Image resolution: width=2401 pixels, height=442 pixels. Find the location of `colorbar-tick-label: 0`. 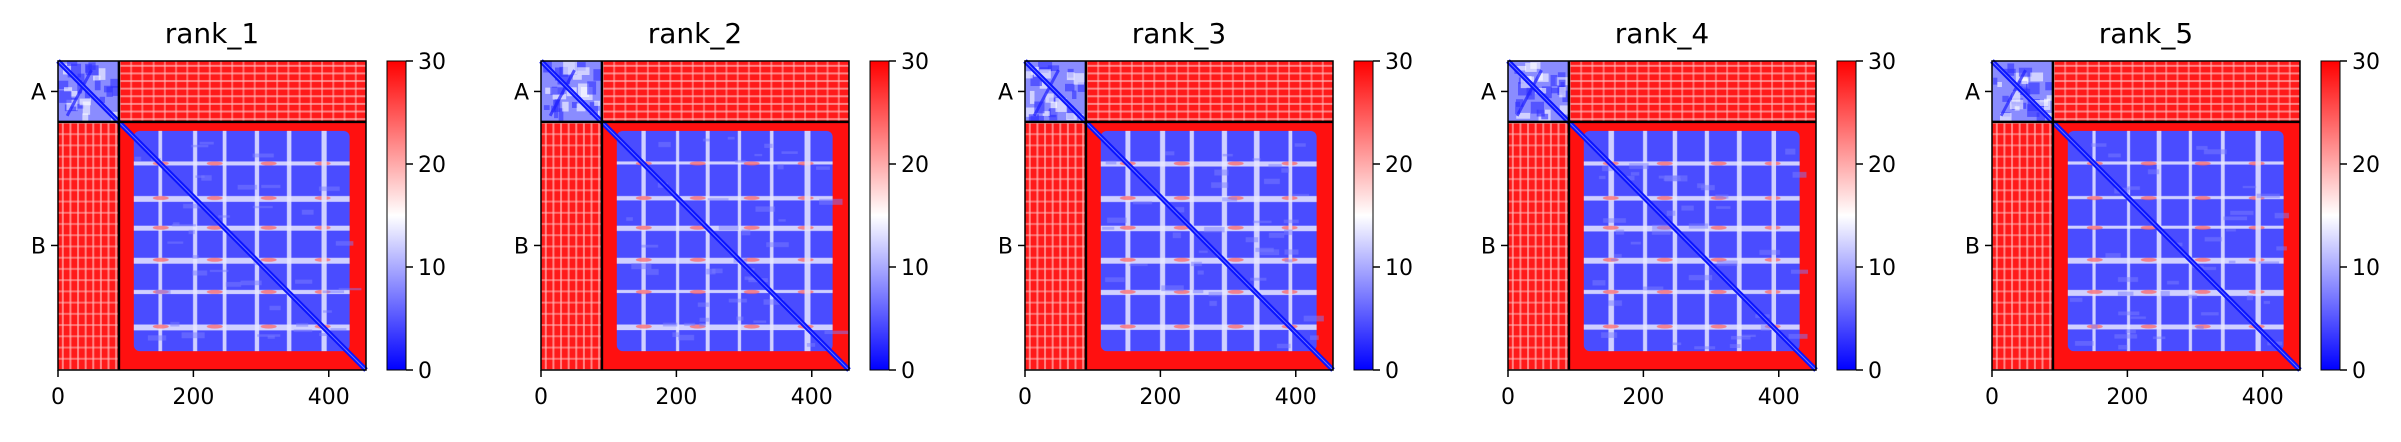

colorbar-tick-label: 0 is located at coordinates (908, 371).